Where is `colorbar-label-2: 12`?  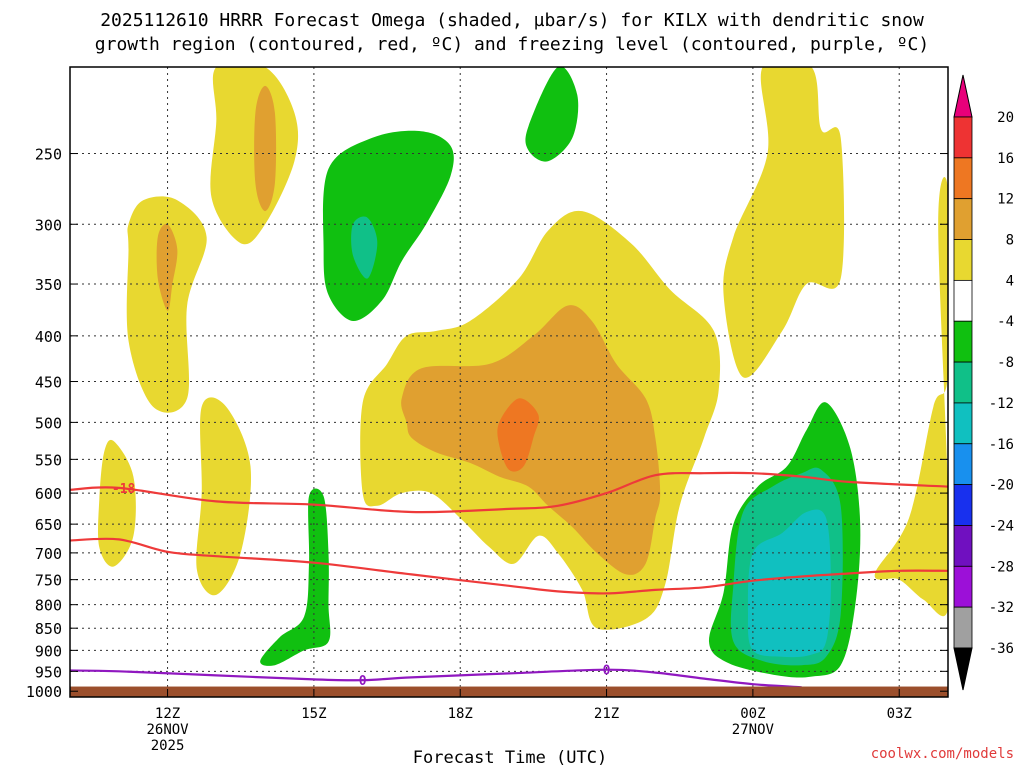 colorbar-label-2: 12 is located at coordinates (1005, 200).